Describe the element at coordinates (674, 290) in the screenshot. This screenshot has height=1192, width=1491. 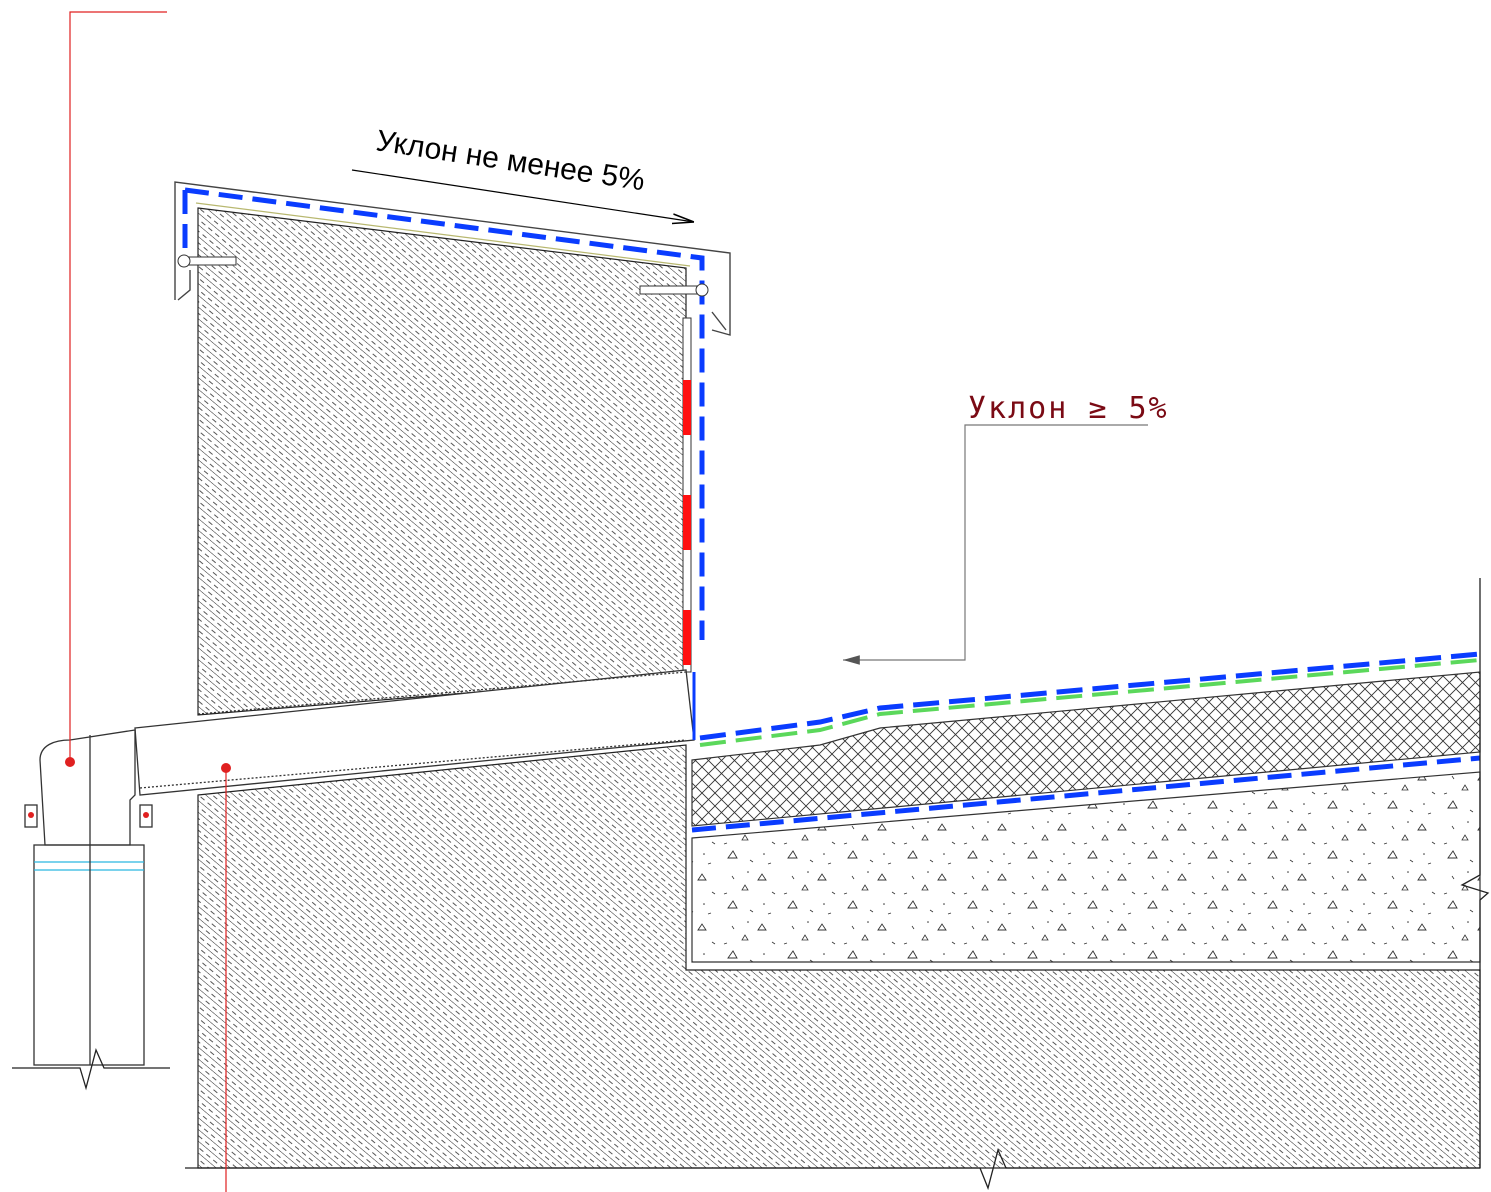
I see `fastener-right` at that location.